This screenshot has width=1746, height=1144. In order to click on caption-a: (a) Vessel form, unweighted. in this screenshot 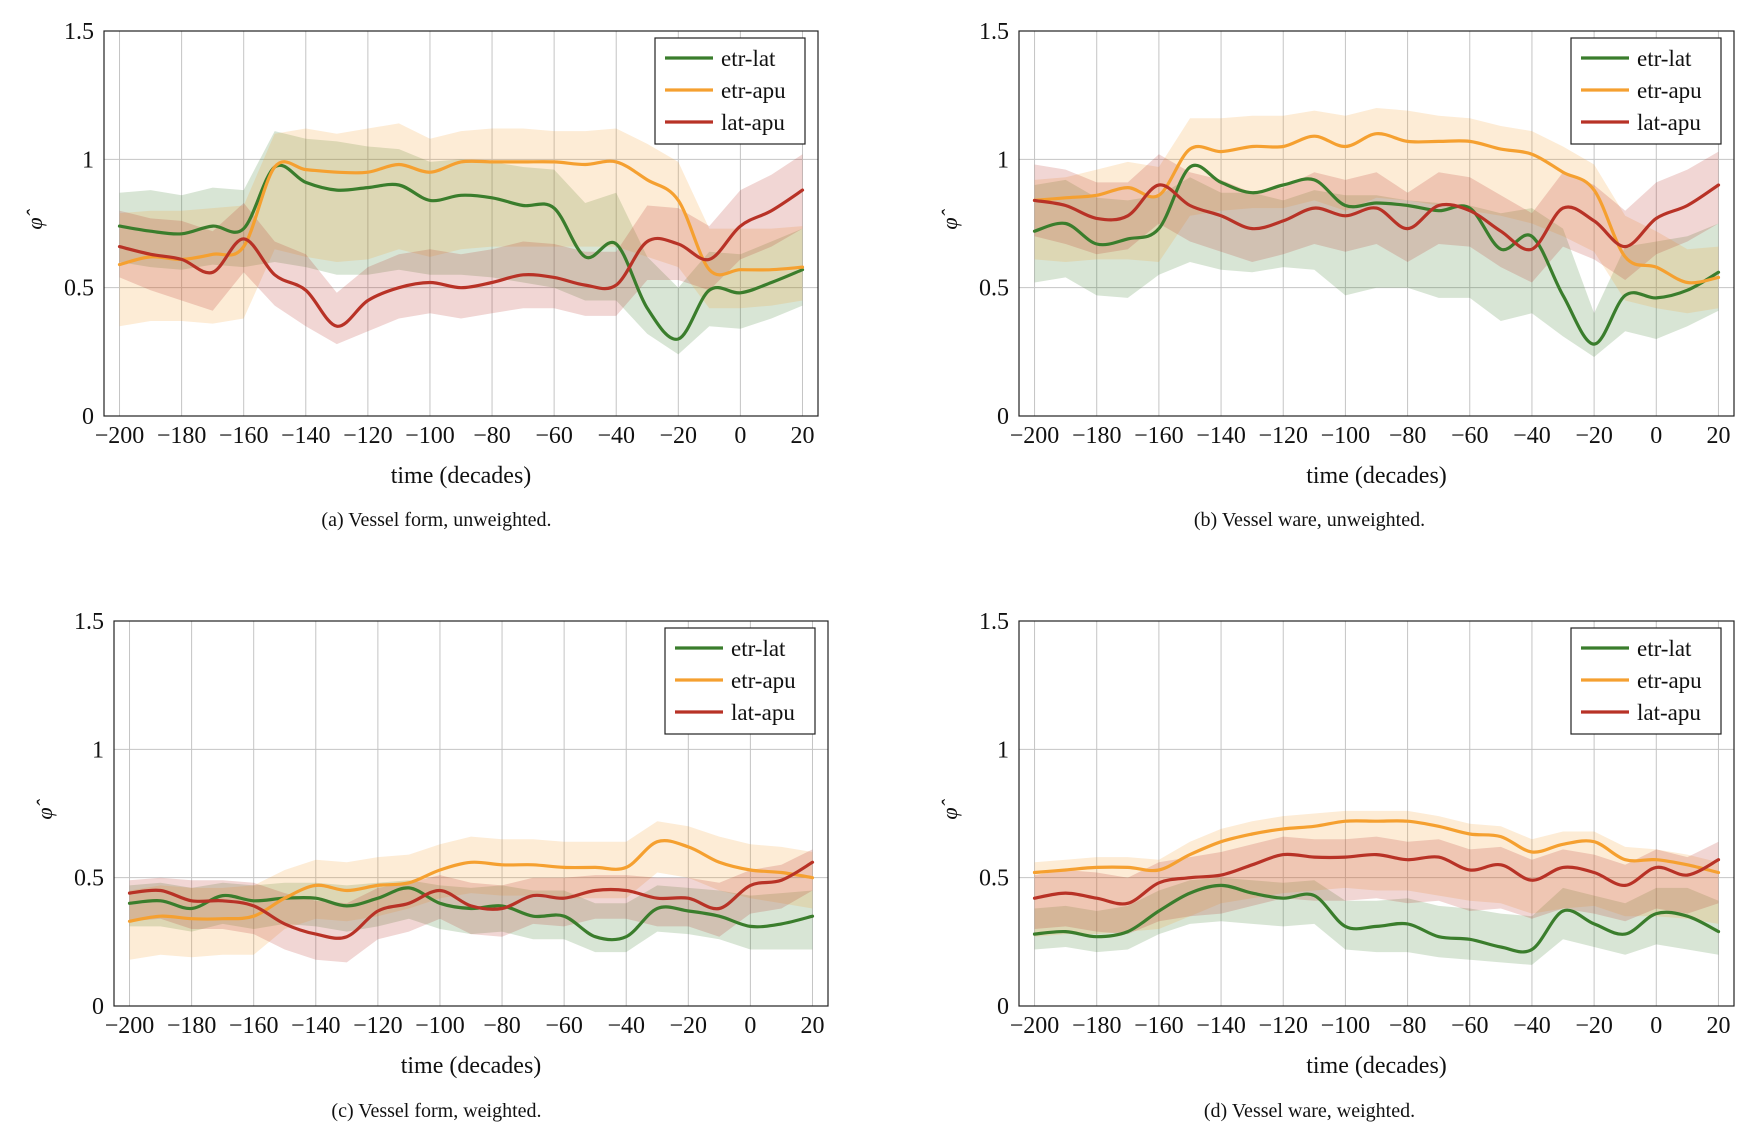, I will do `click(436, 520)`.